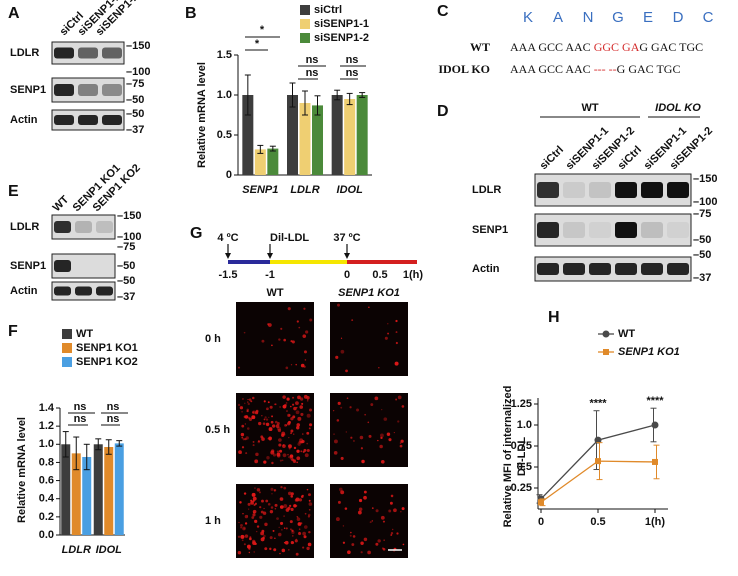  What do you see at coordinates (24, 227) in the screenshot?
I see `row-label: LDLR` at bounding box center [24, 227].